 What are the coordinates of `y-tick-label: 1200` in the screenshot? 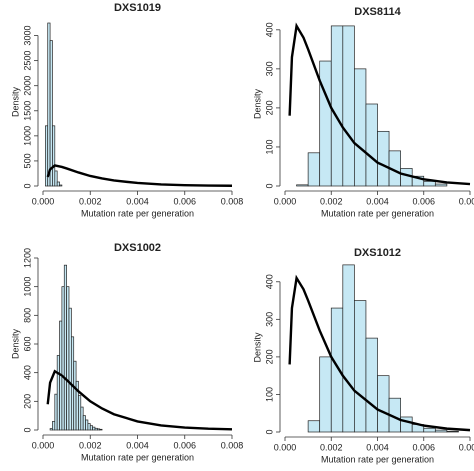 It's located at (27, 258).